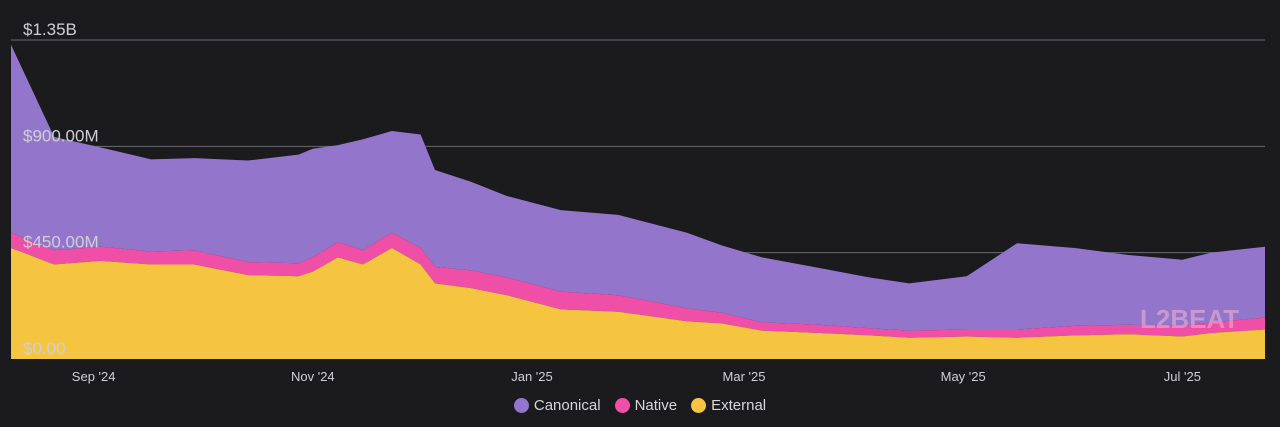  What do you see at coordinates (656, 405) in the screenshot?
I see `legend-label-native: Native` at bounding box center [656, 405].